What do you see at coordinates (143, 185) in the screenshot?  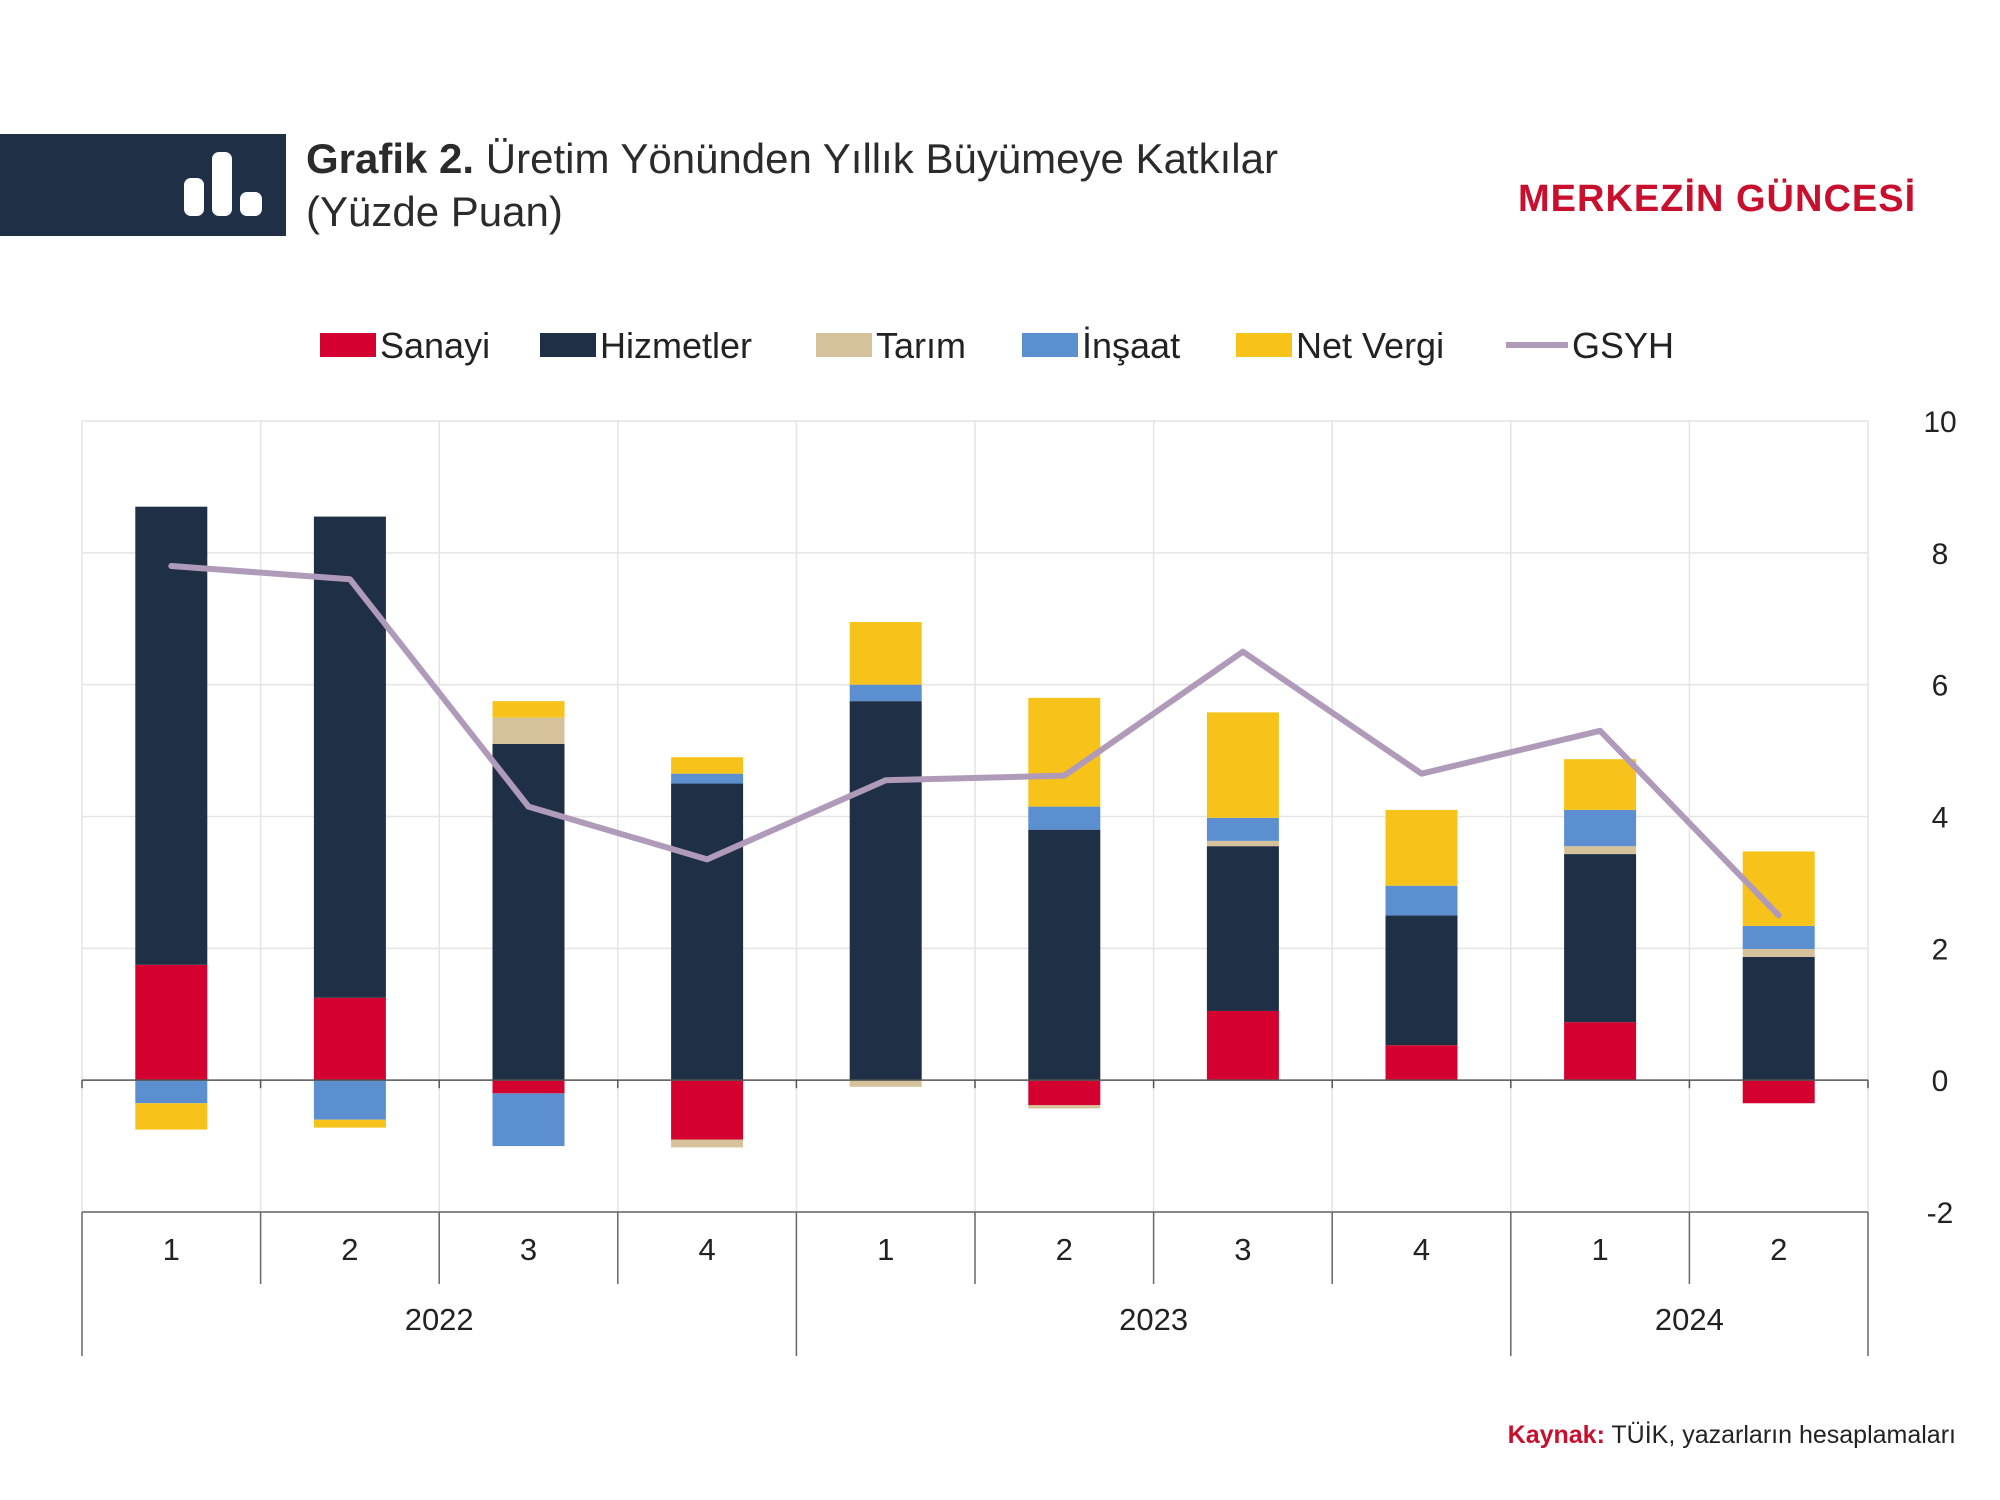 I see `title-band` at bounding box center [143, 185].